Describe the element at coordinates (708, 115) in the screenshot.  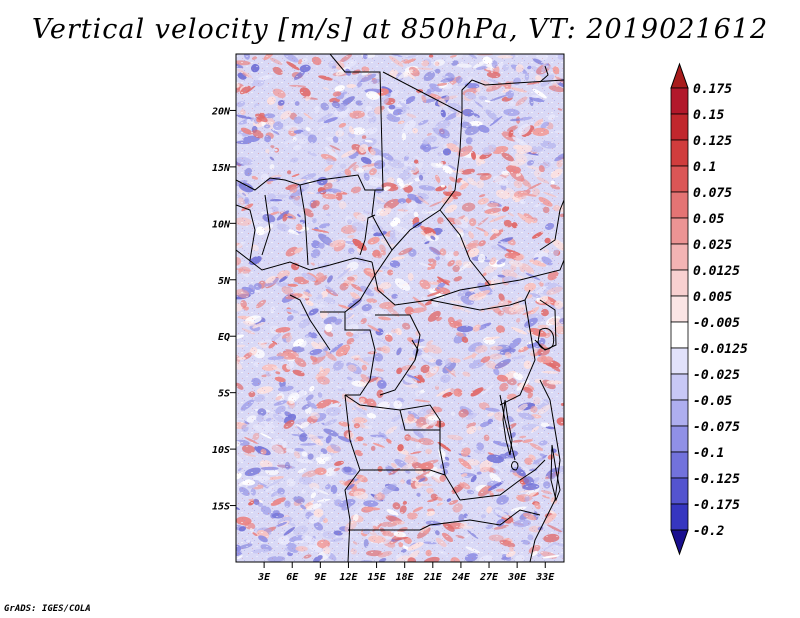
I see `colorbar-label: 0.15` at that location.